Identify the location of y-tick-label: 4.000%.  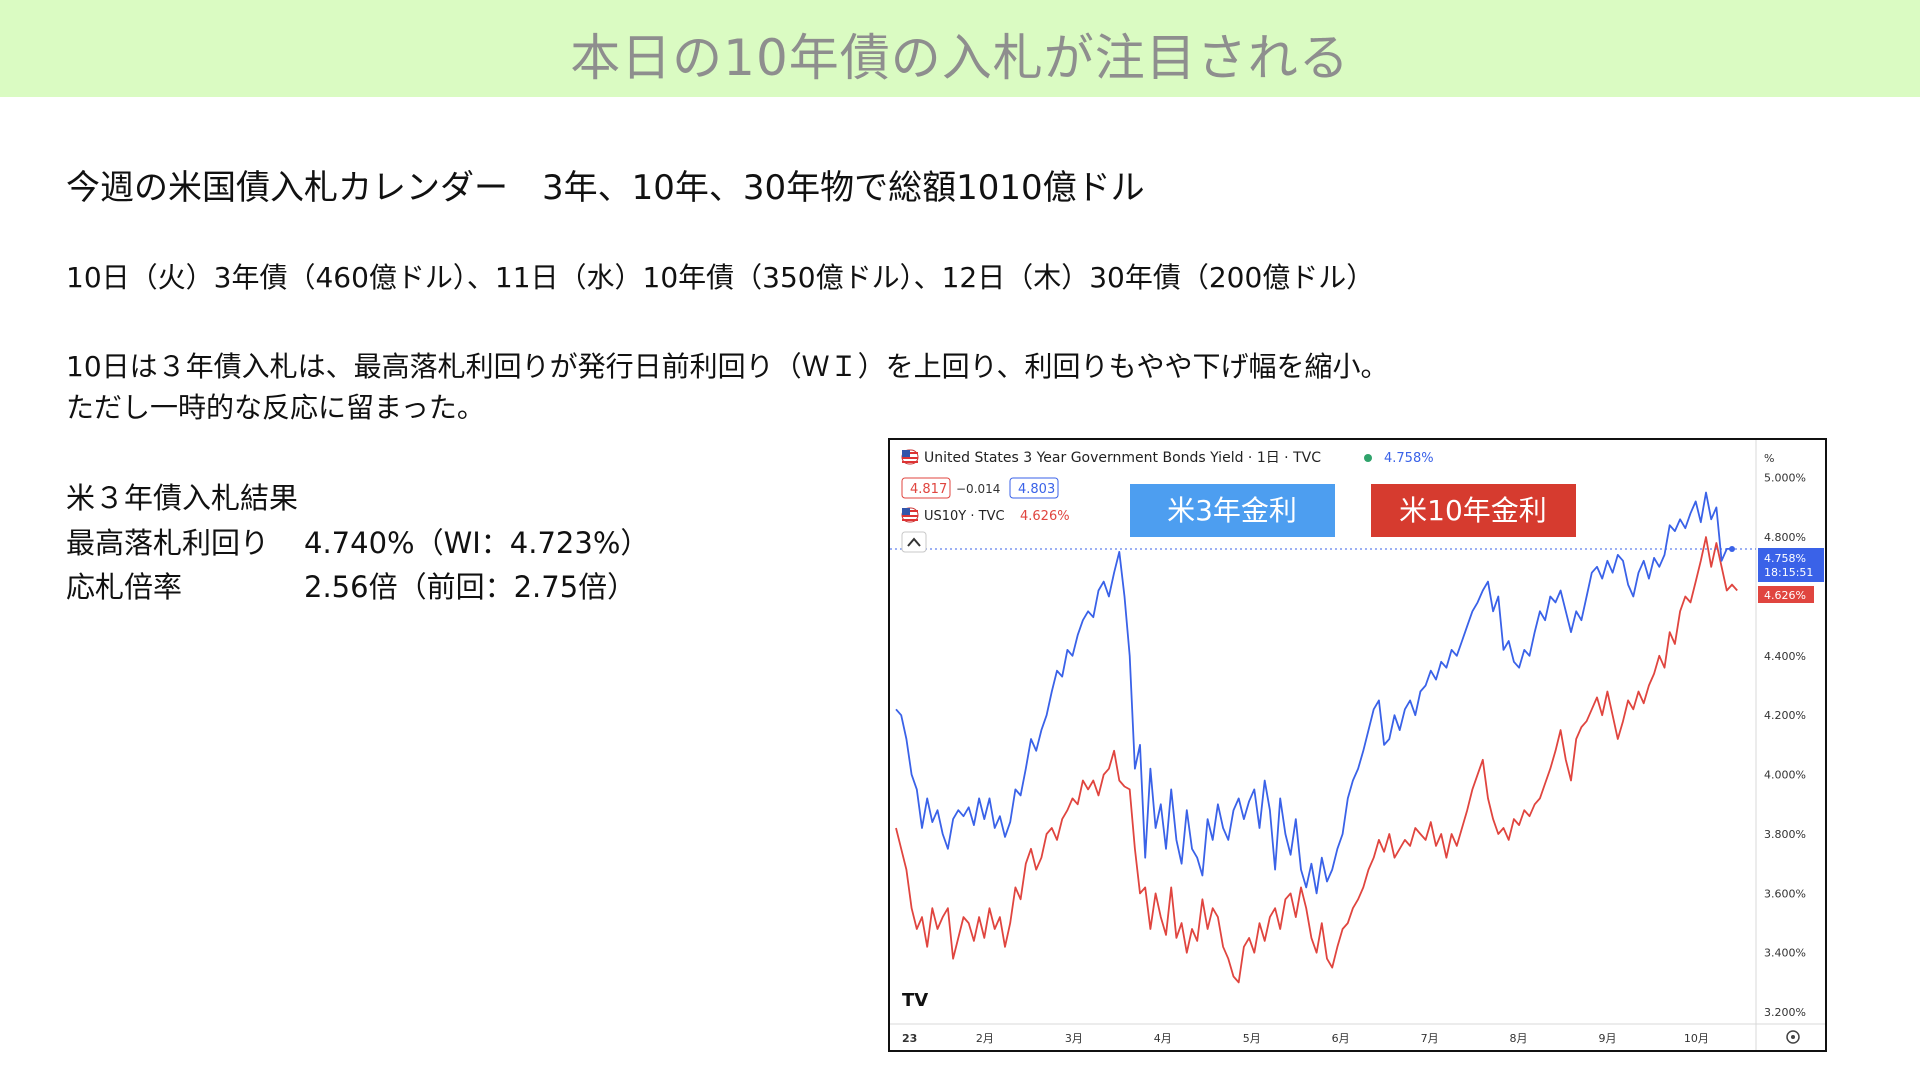
(1785, 775).